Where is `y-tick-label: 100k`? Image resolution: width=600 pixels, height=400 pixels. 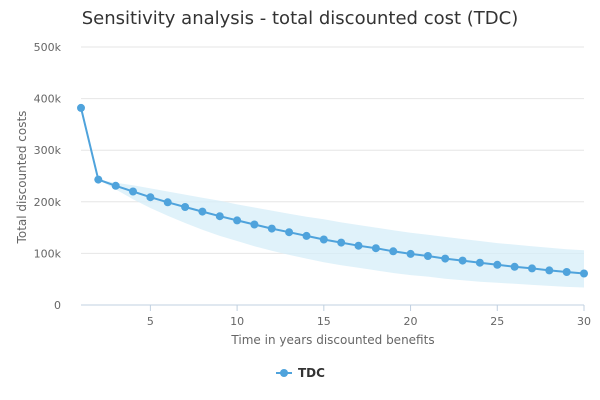
y-tick-label: 100k is located at coordinates (48, 253).